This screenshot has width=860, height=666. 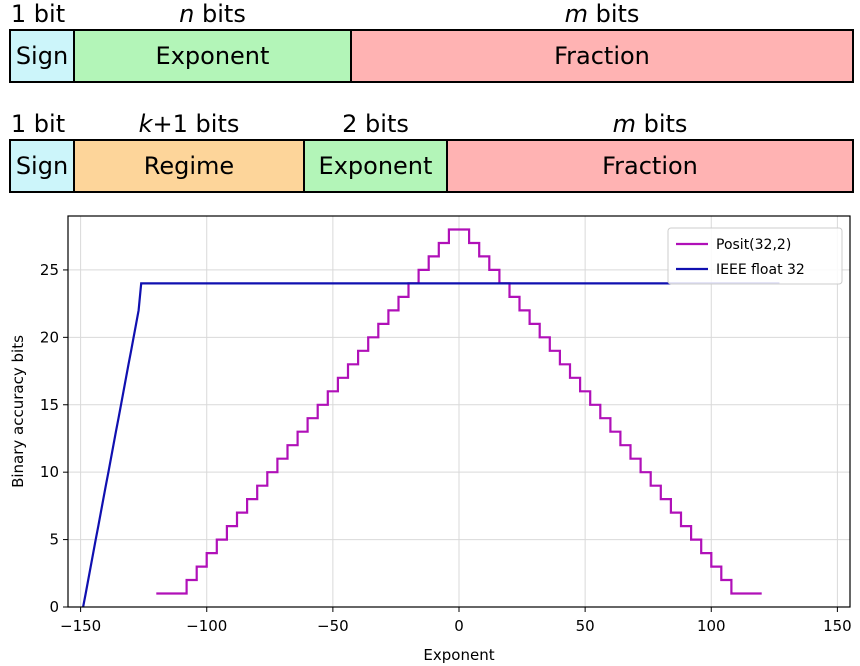 I want to click on legend-box, so click(x=755, y=256).